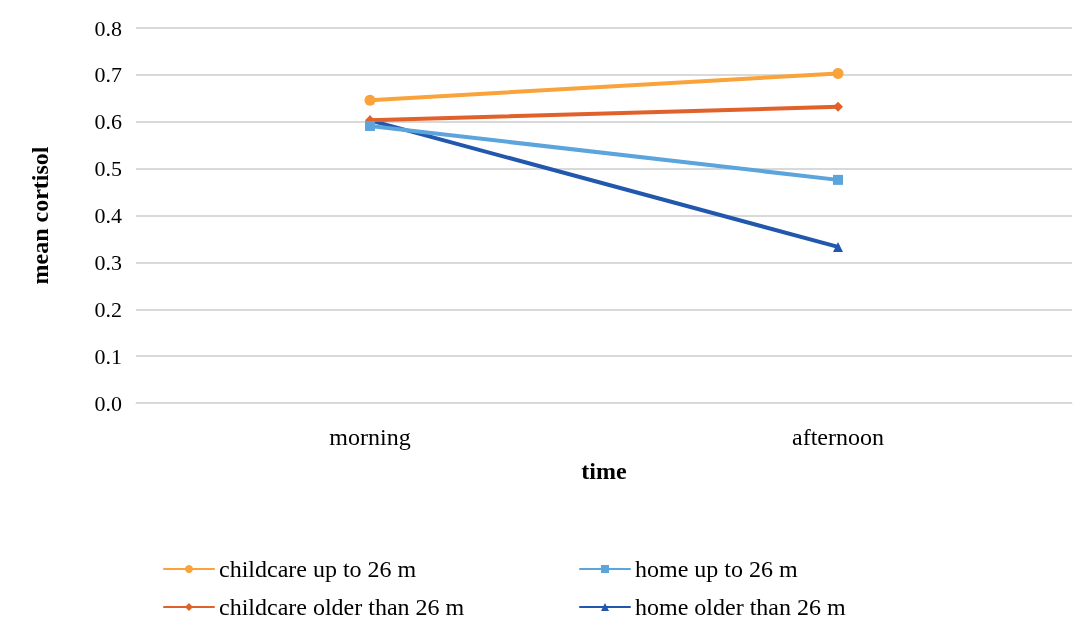 Image resolution: width=1084 pixels, height=638 pixels. What do you see at coordinates (108, 403) in the screenshot?
I see `y-tick-label: 0.0` at bounding box center [108, 403].